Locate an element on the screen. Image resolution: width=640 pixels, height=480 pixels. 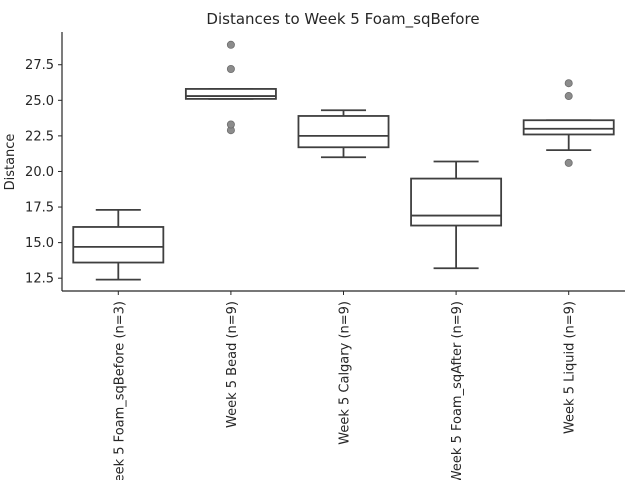
y-tick-label: 22.5 is located at coordinates (39, 136).